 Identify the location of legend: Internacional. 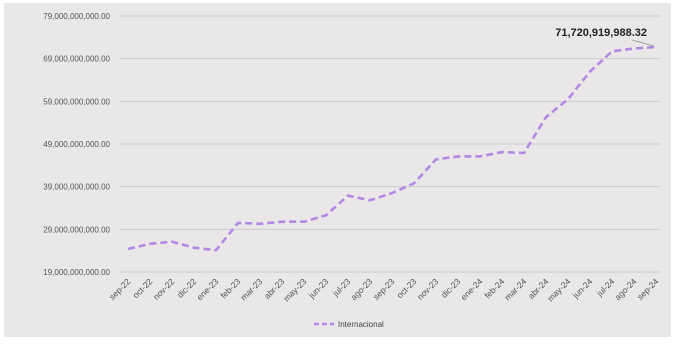
(349, 324).